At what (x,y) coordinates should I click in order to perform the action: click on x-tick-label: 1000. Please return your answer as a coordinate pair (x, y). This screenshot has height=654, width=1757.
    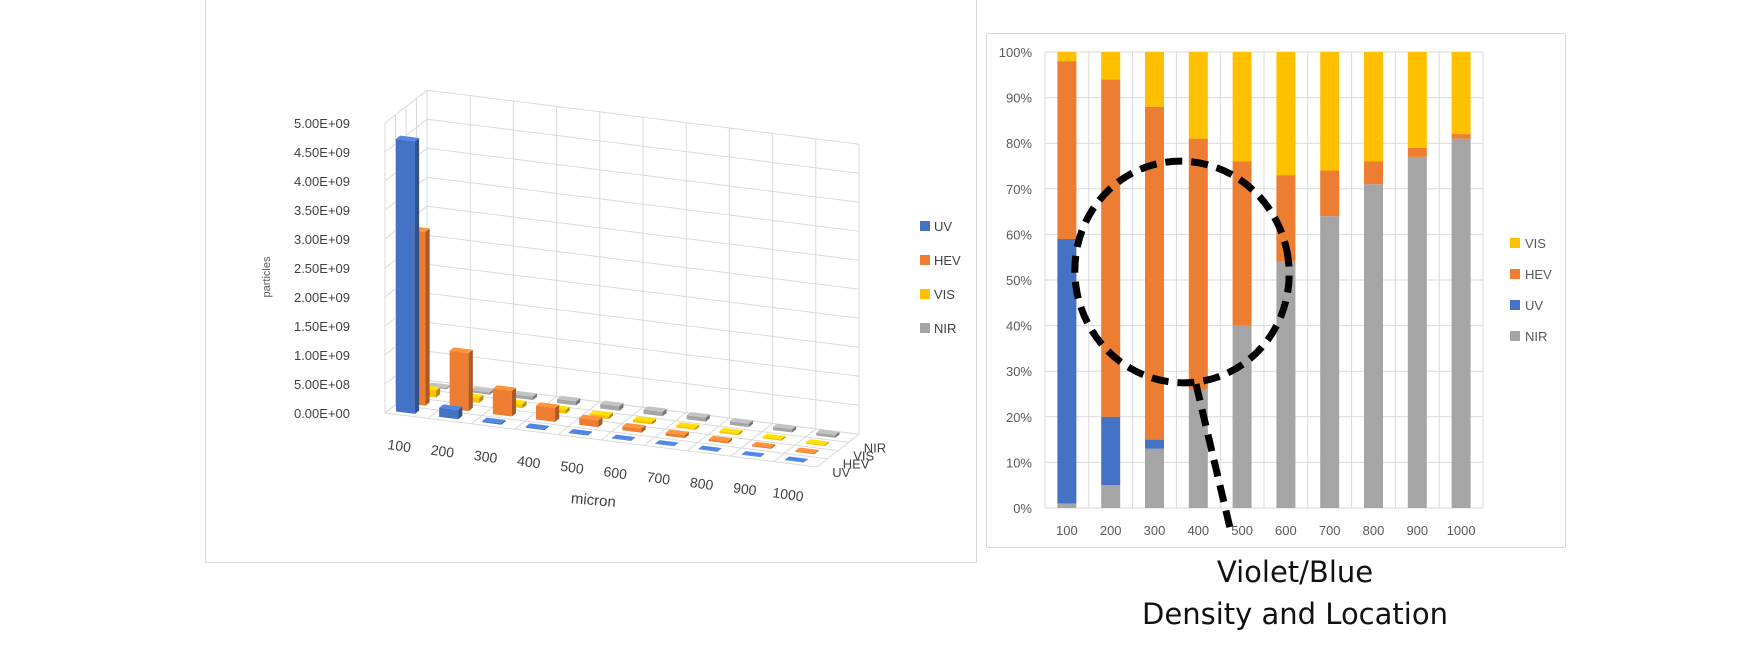
    Looking at the image, I should click on (1461, 530).